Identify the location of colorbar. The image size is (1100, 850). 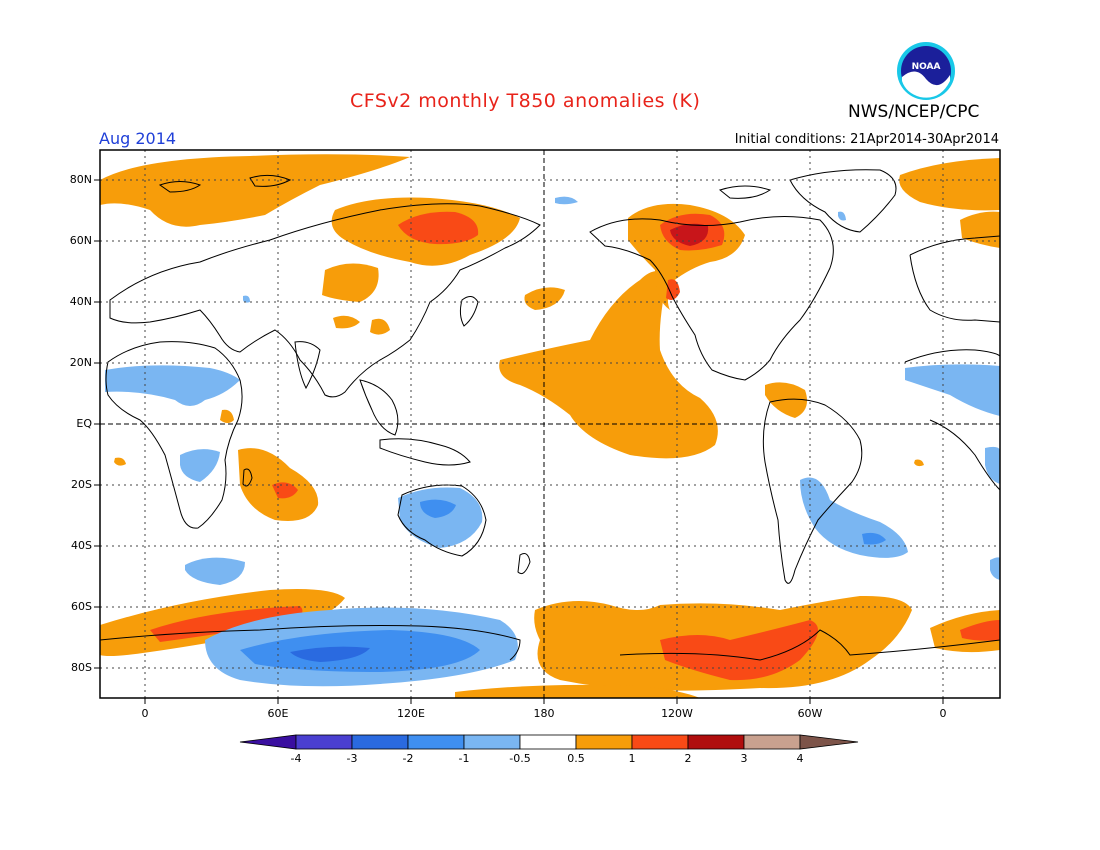
(549, 742).